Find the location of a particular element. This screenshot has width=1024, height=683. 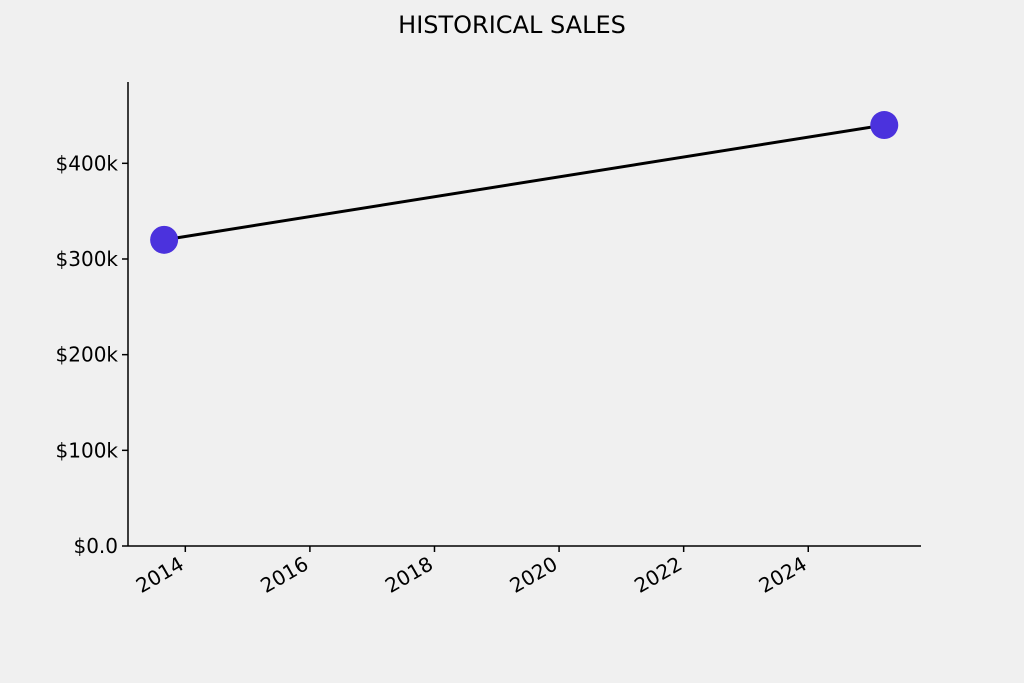

x-tick-label: 2020 is located at coordinates (533, 575).